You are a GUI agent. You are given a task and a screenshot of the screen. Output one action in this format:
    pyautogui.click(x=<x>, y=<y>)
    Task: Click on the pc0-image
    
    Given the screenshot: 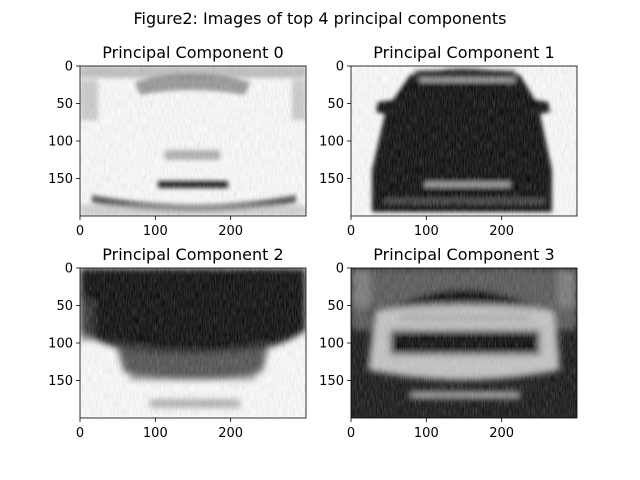 What is the action you would take?
    pyautogui.click(x=193, y=141)
    